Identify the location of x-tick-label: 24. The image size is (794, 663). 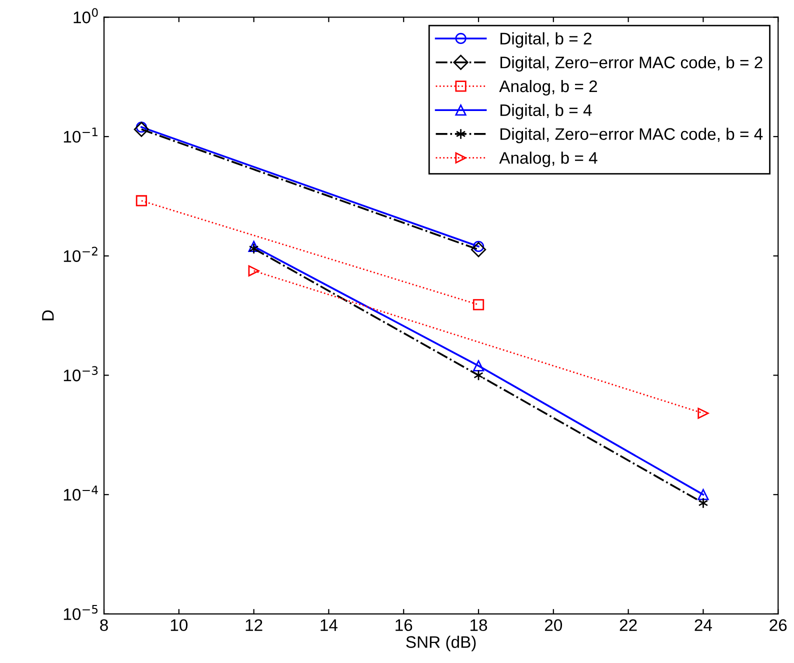
(703, 625).